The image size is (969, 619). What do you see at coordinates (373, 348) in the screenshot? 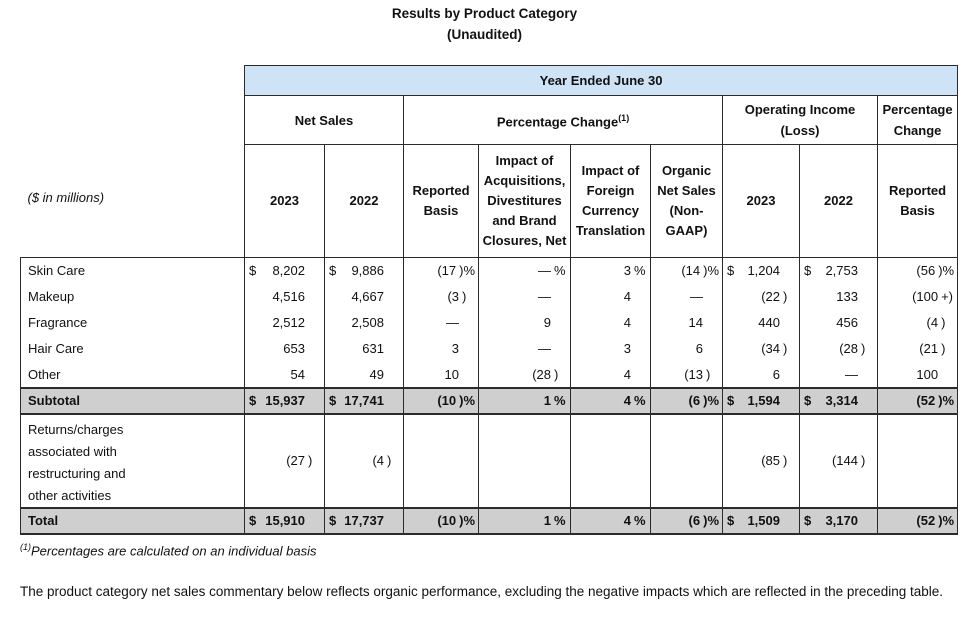
I see `cell-value: 631` at bounding box center [373, 348].